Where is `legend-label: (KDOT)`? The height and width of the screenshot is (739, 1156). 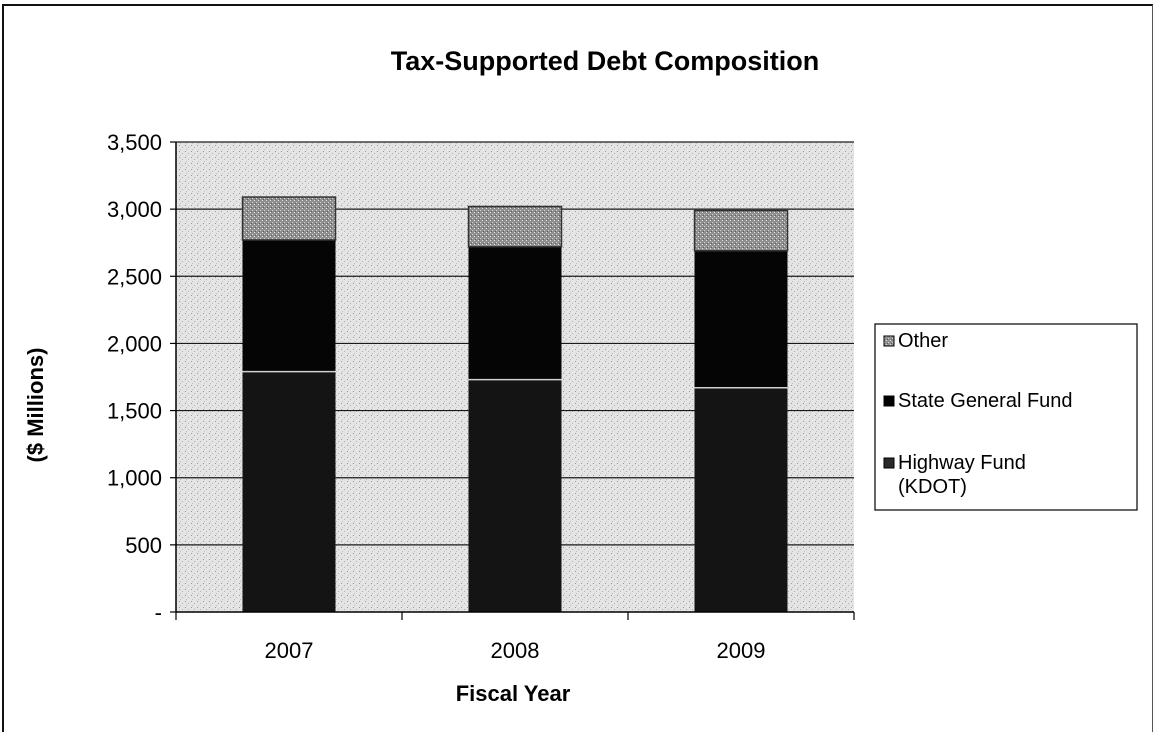 legend-label: (KDOT) is located at coordinates (932, 487).